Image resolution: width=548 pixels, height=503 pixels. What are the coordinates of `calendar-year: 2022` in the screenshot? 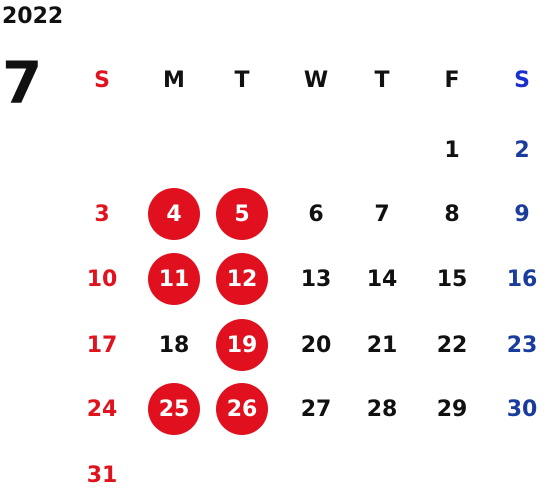 It's located at (33, 16).